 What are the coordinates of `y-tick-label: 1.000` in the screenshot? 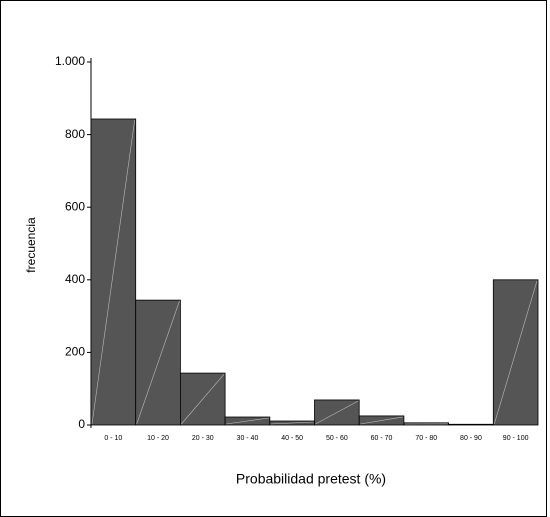 It's located at (70, 61).